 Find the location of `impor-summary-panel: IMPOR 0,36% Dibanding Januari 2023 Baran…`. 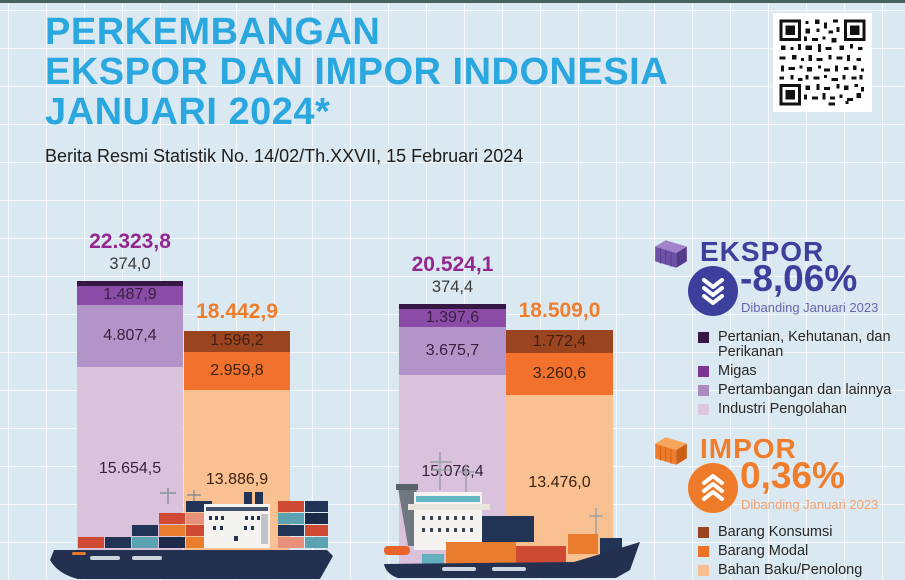

impor-summary-panel: IMPOR 0,36% Dibanding Januari 2023 Baran… is located at coordinates (777, 506).